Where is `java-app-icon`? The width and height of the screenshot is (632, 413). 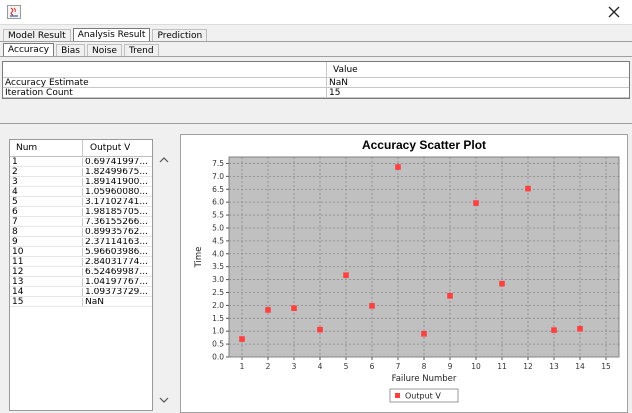
java-app-icon is located at coordinates (14, 12).